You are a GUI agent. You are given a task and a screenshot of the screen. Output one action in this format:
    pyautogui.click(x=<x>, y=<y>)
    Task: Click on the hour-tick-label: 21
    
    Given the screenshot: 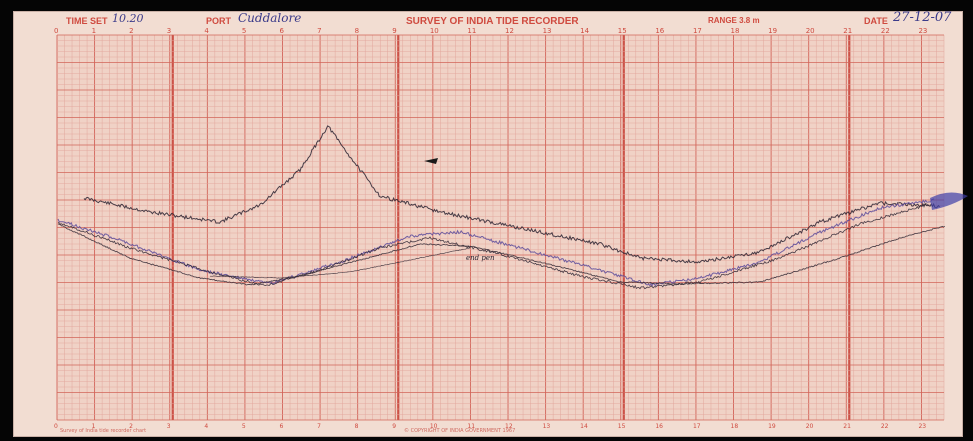 What is the action you would take?
    pyautogui.click(x=847, y=31)
    